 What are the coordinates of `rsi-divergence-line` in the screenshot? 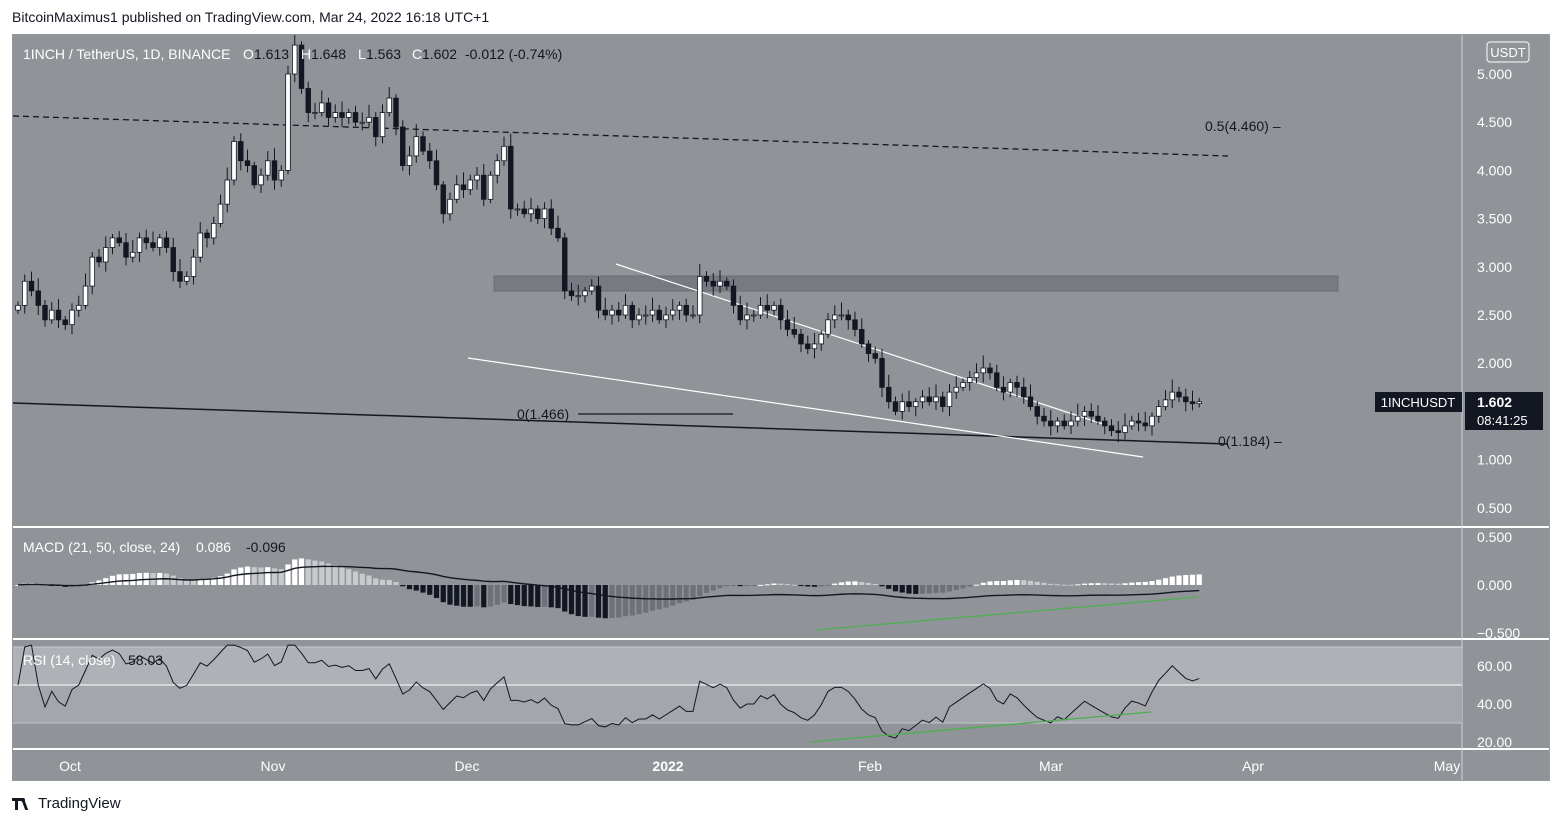 It's located at (980, 727).